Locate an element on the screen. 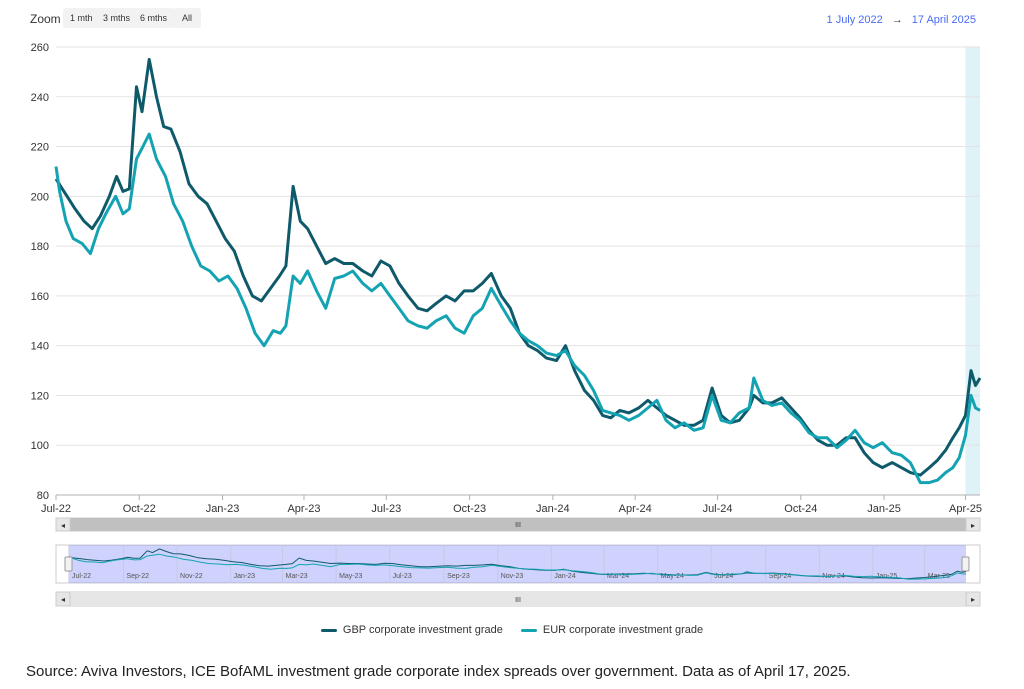 The width and height of the screenshot is (1024, 689). x-tick-label: Apr-23 is located at coordinates (303, 509).